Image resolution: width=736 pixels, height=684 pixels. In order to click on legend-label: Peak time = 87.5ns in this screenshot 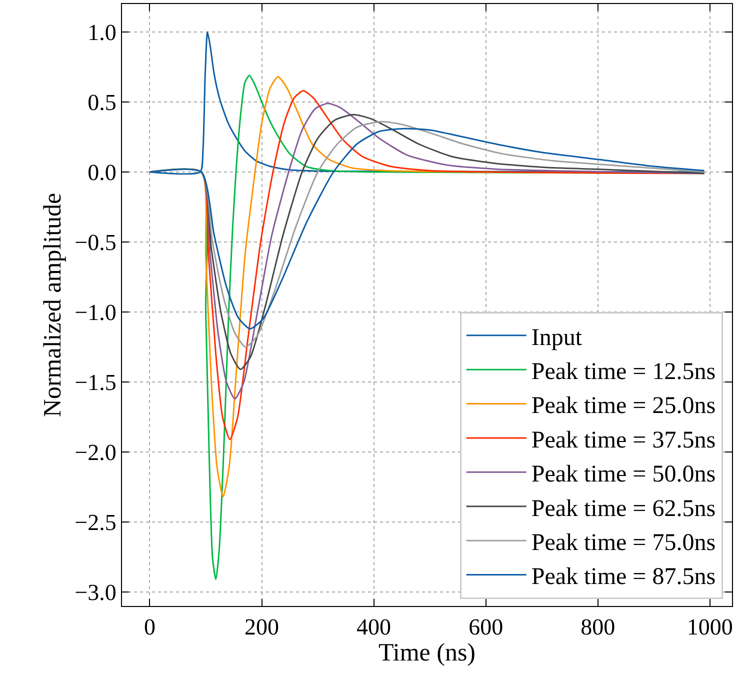, I will do `click(623, 577)`.